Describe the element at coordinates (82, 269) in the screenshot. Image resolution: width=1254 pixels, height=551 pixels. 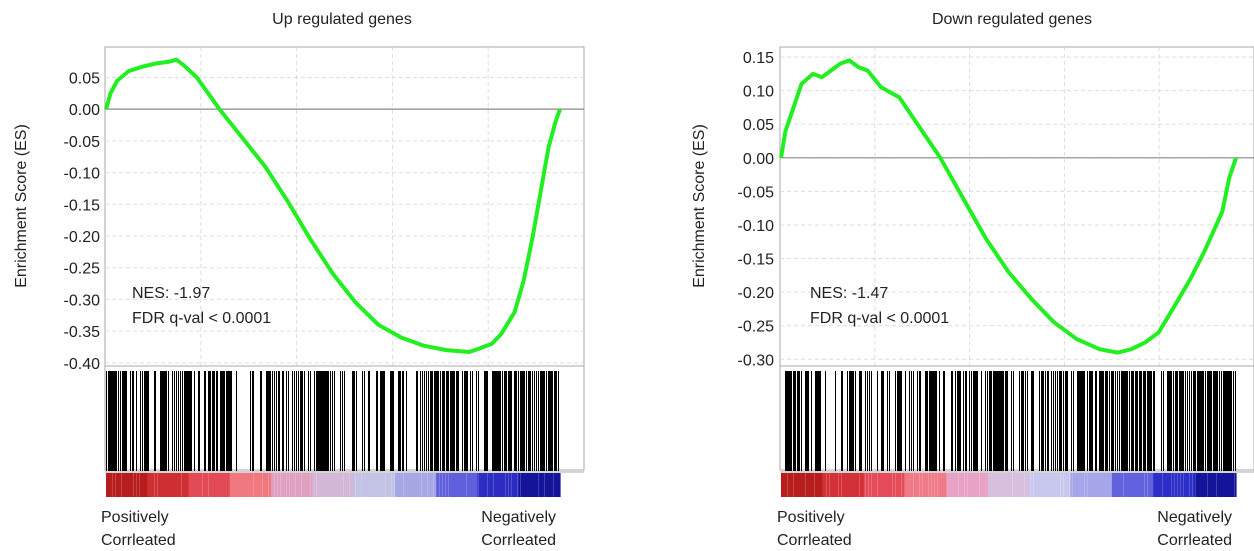
I see `y-tick-label: -0.25` at that location.